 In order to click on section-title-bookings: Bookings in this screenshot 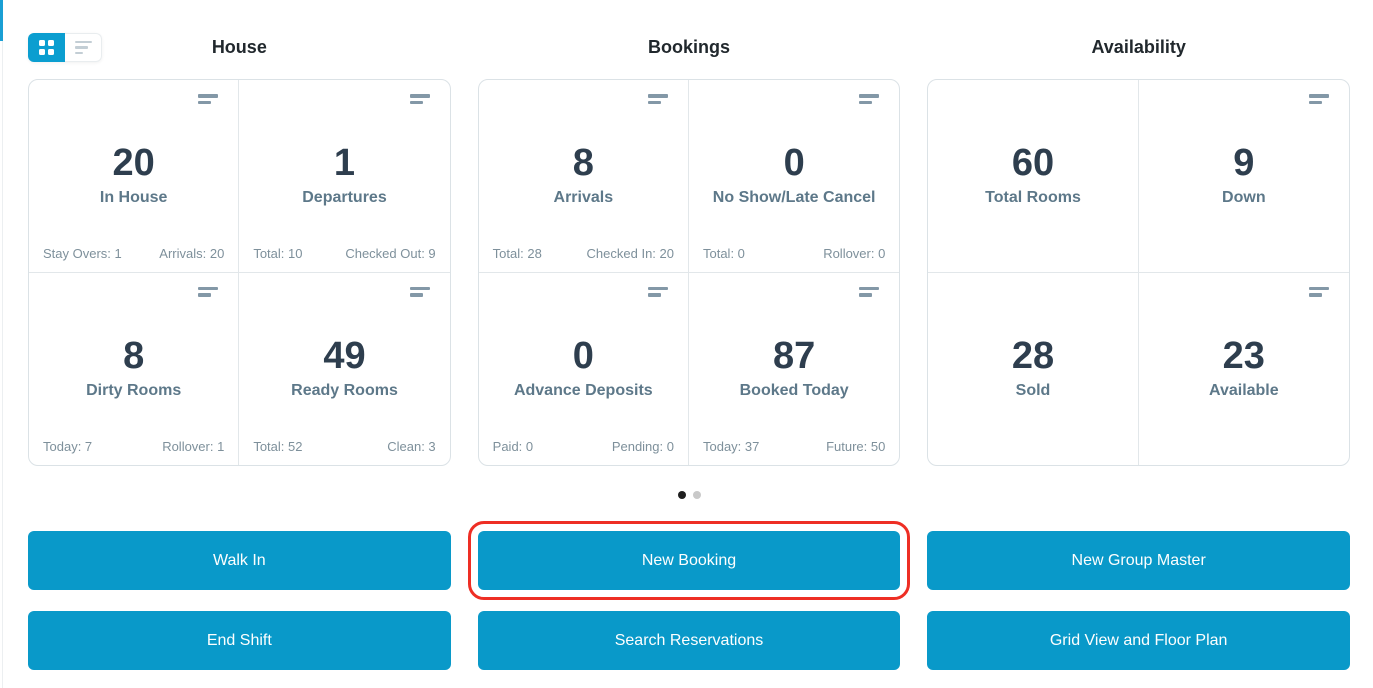, I will do `click(688, 47)`.